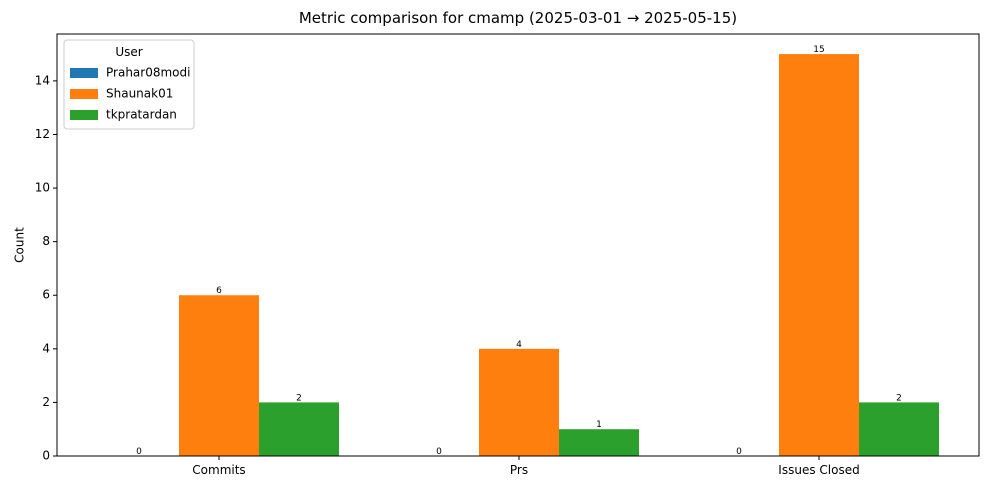 The height and width of the screenshot is (490, 989). Describe the element at coordinates (128, 52) in the screenshot. I see `legend-title: User` at that location.